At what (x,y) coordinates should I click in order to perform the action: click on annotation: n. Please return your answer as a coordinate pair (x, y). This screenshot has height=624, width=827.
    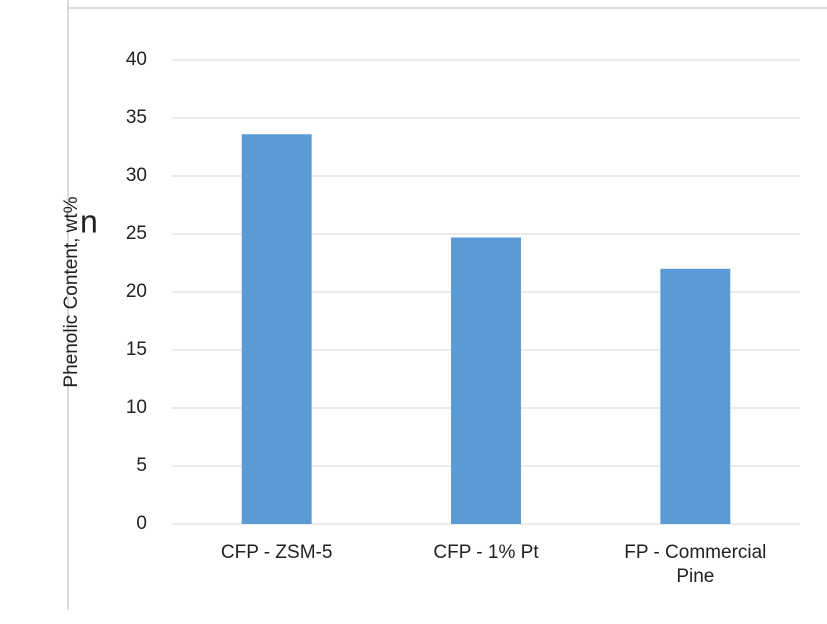
    Looking at the image, I should click on (89, 221).